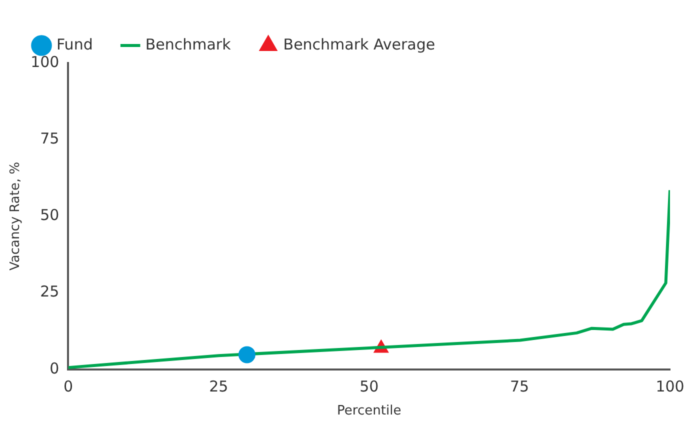 This screenshot has height=427, width=688. I want to click on y-axis-title: Vacancy Rate, %, so click(16, 216).